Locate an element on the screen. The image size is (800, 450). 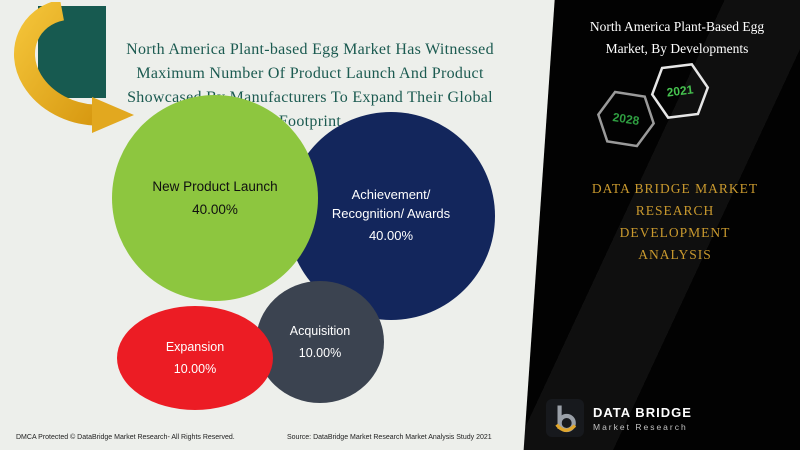
logo-name: DATA BRIDGE is located at coordinates (642, 412).